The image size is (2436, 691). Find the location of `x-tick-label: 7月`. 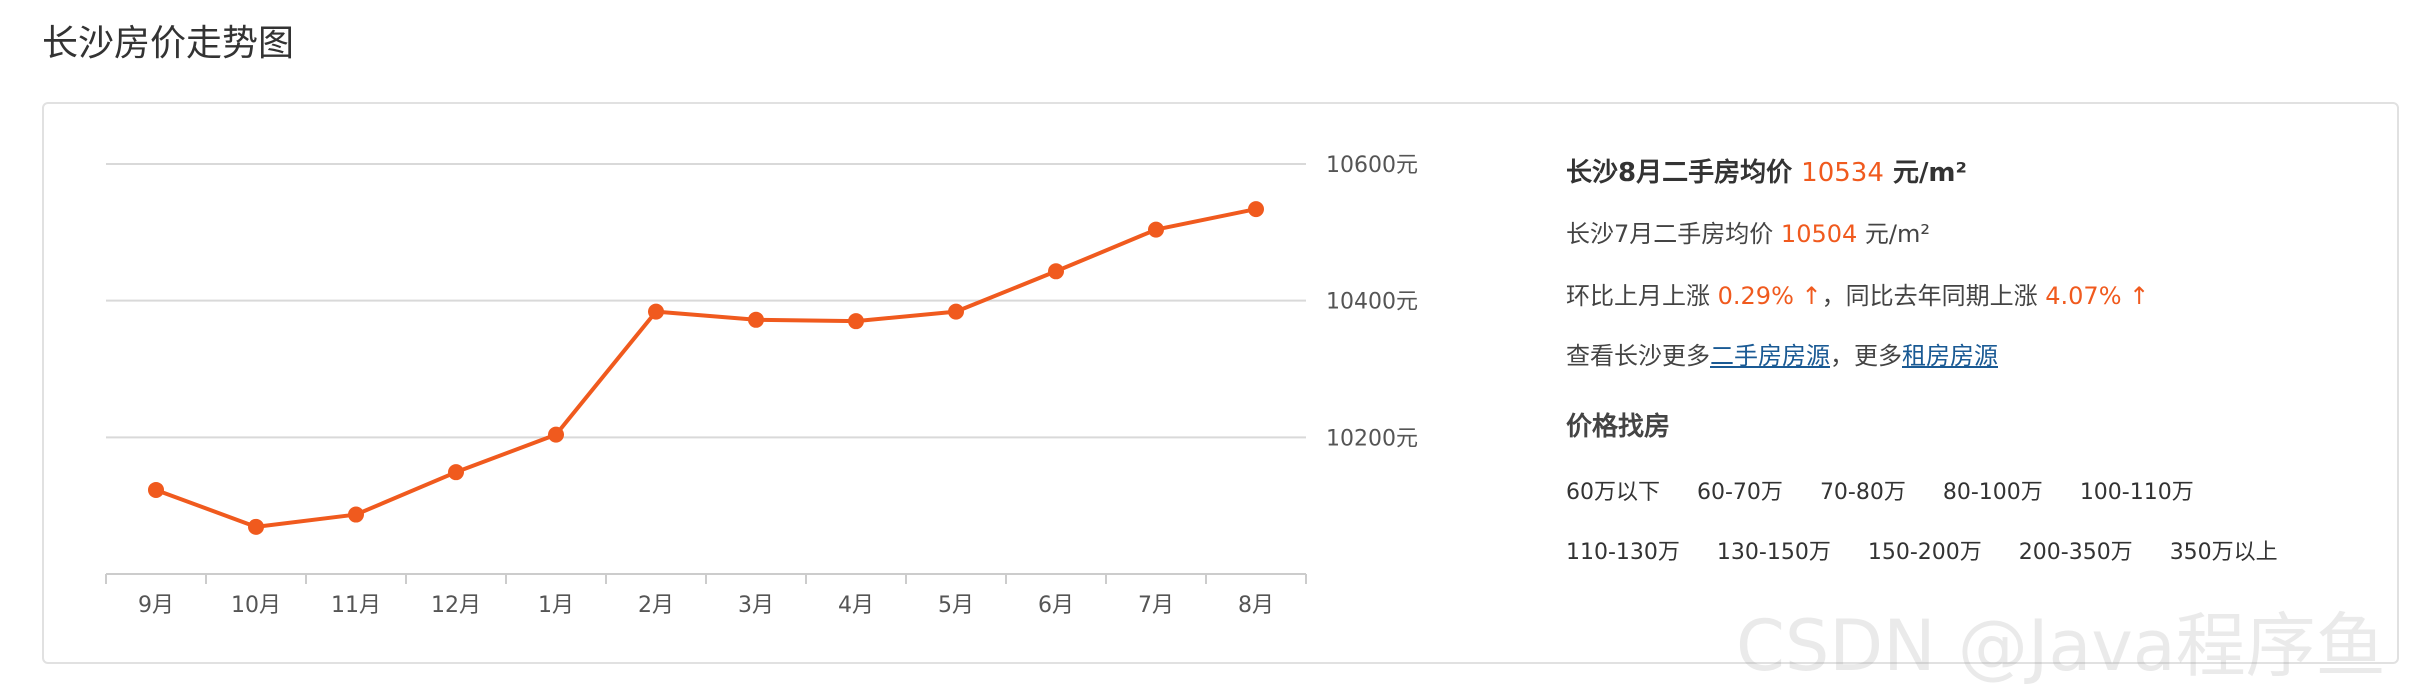

x-tick-label: 7月 is located at coordinates (1156, 605).